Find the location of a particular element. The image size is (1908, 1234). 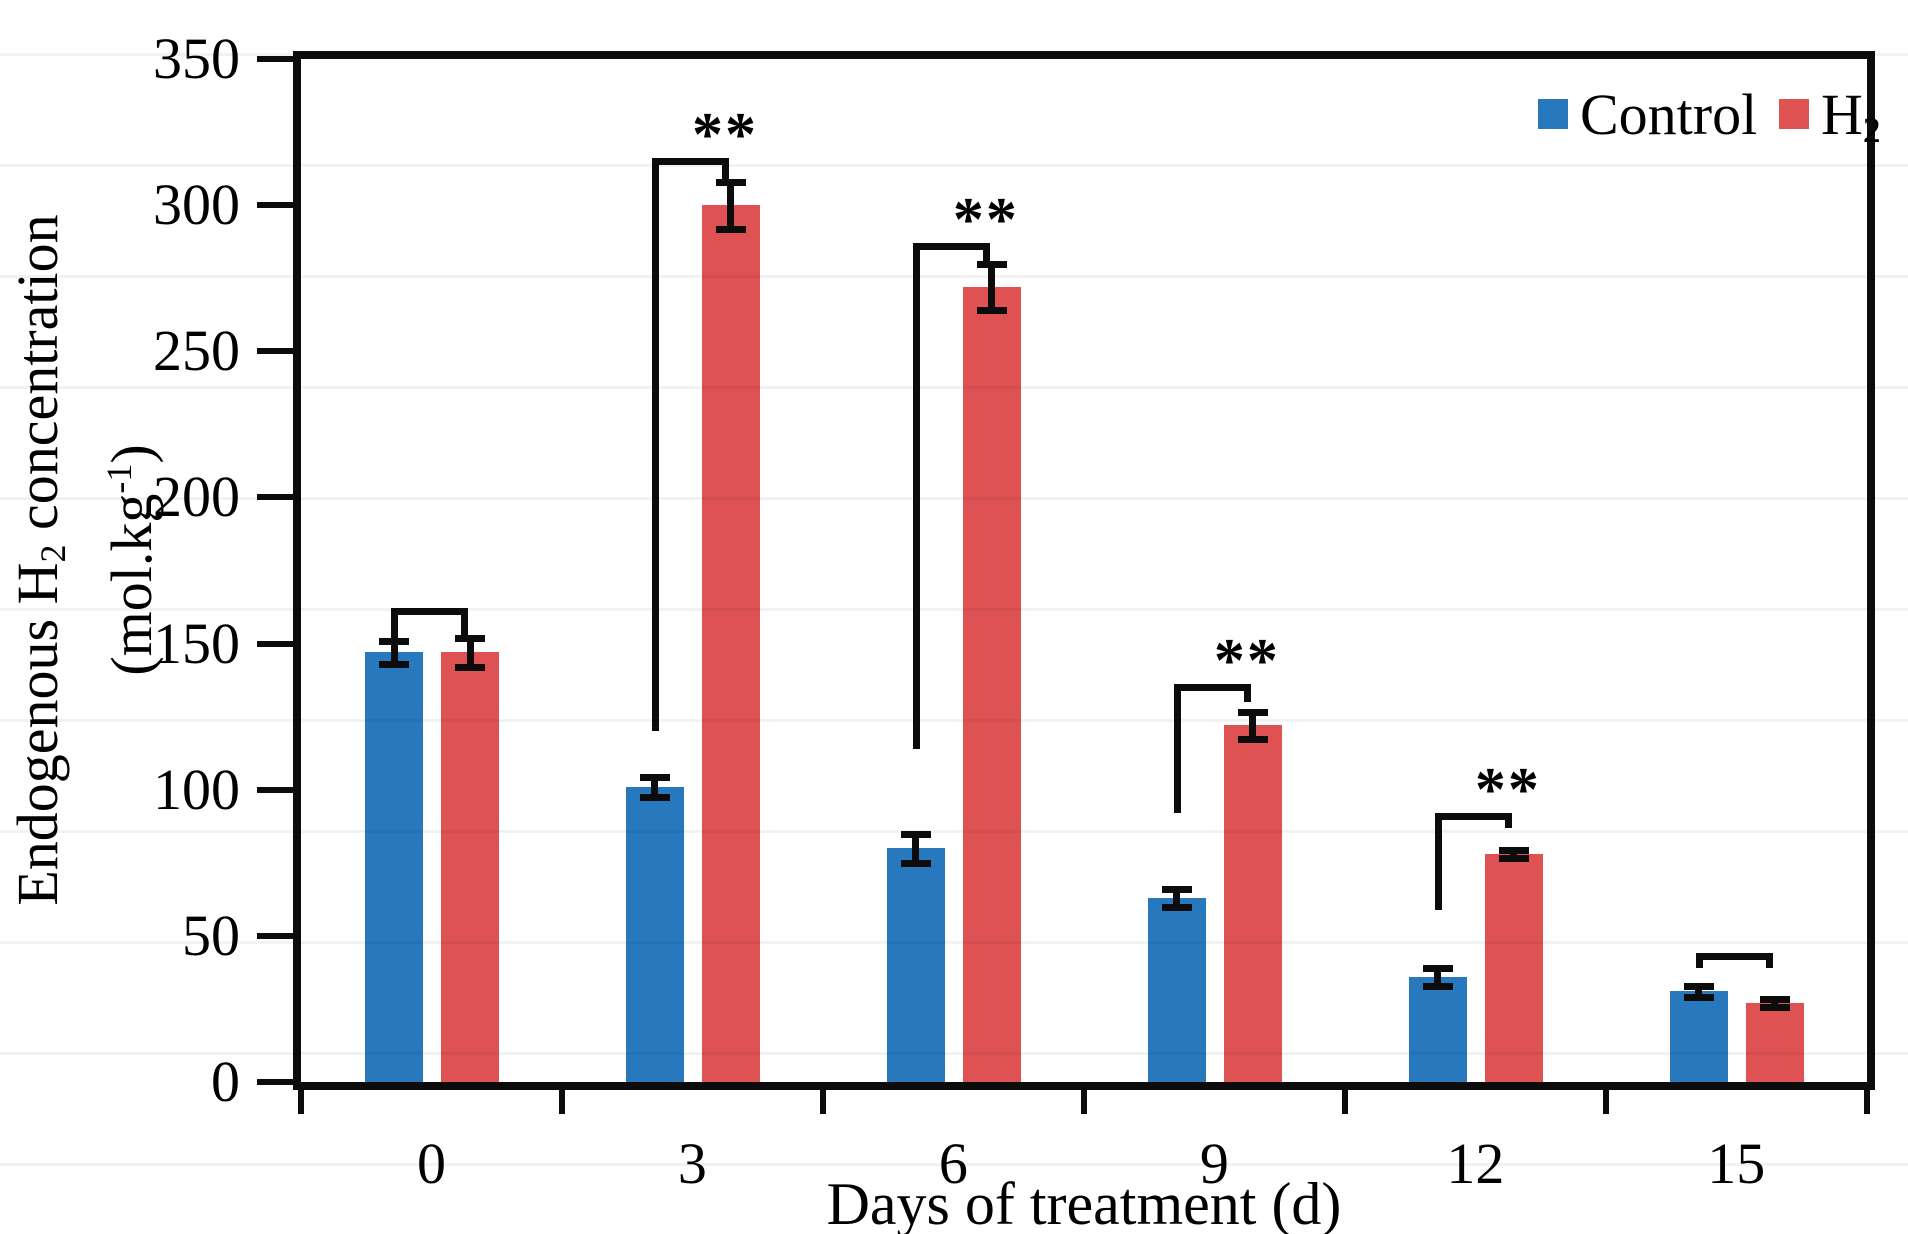

significance-stars-day12: ** is located at coordinates (1507, 790).